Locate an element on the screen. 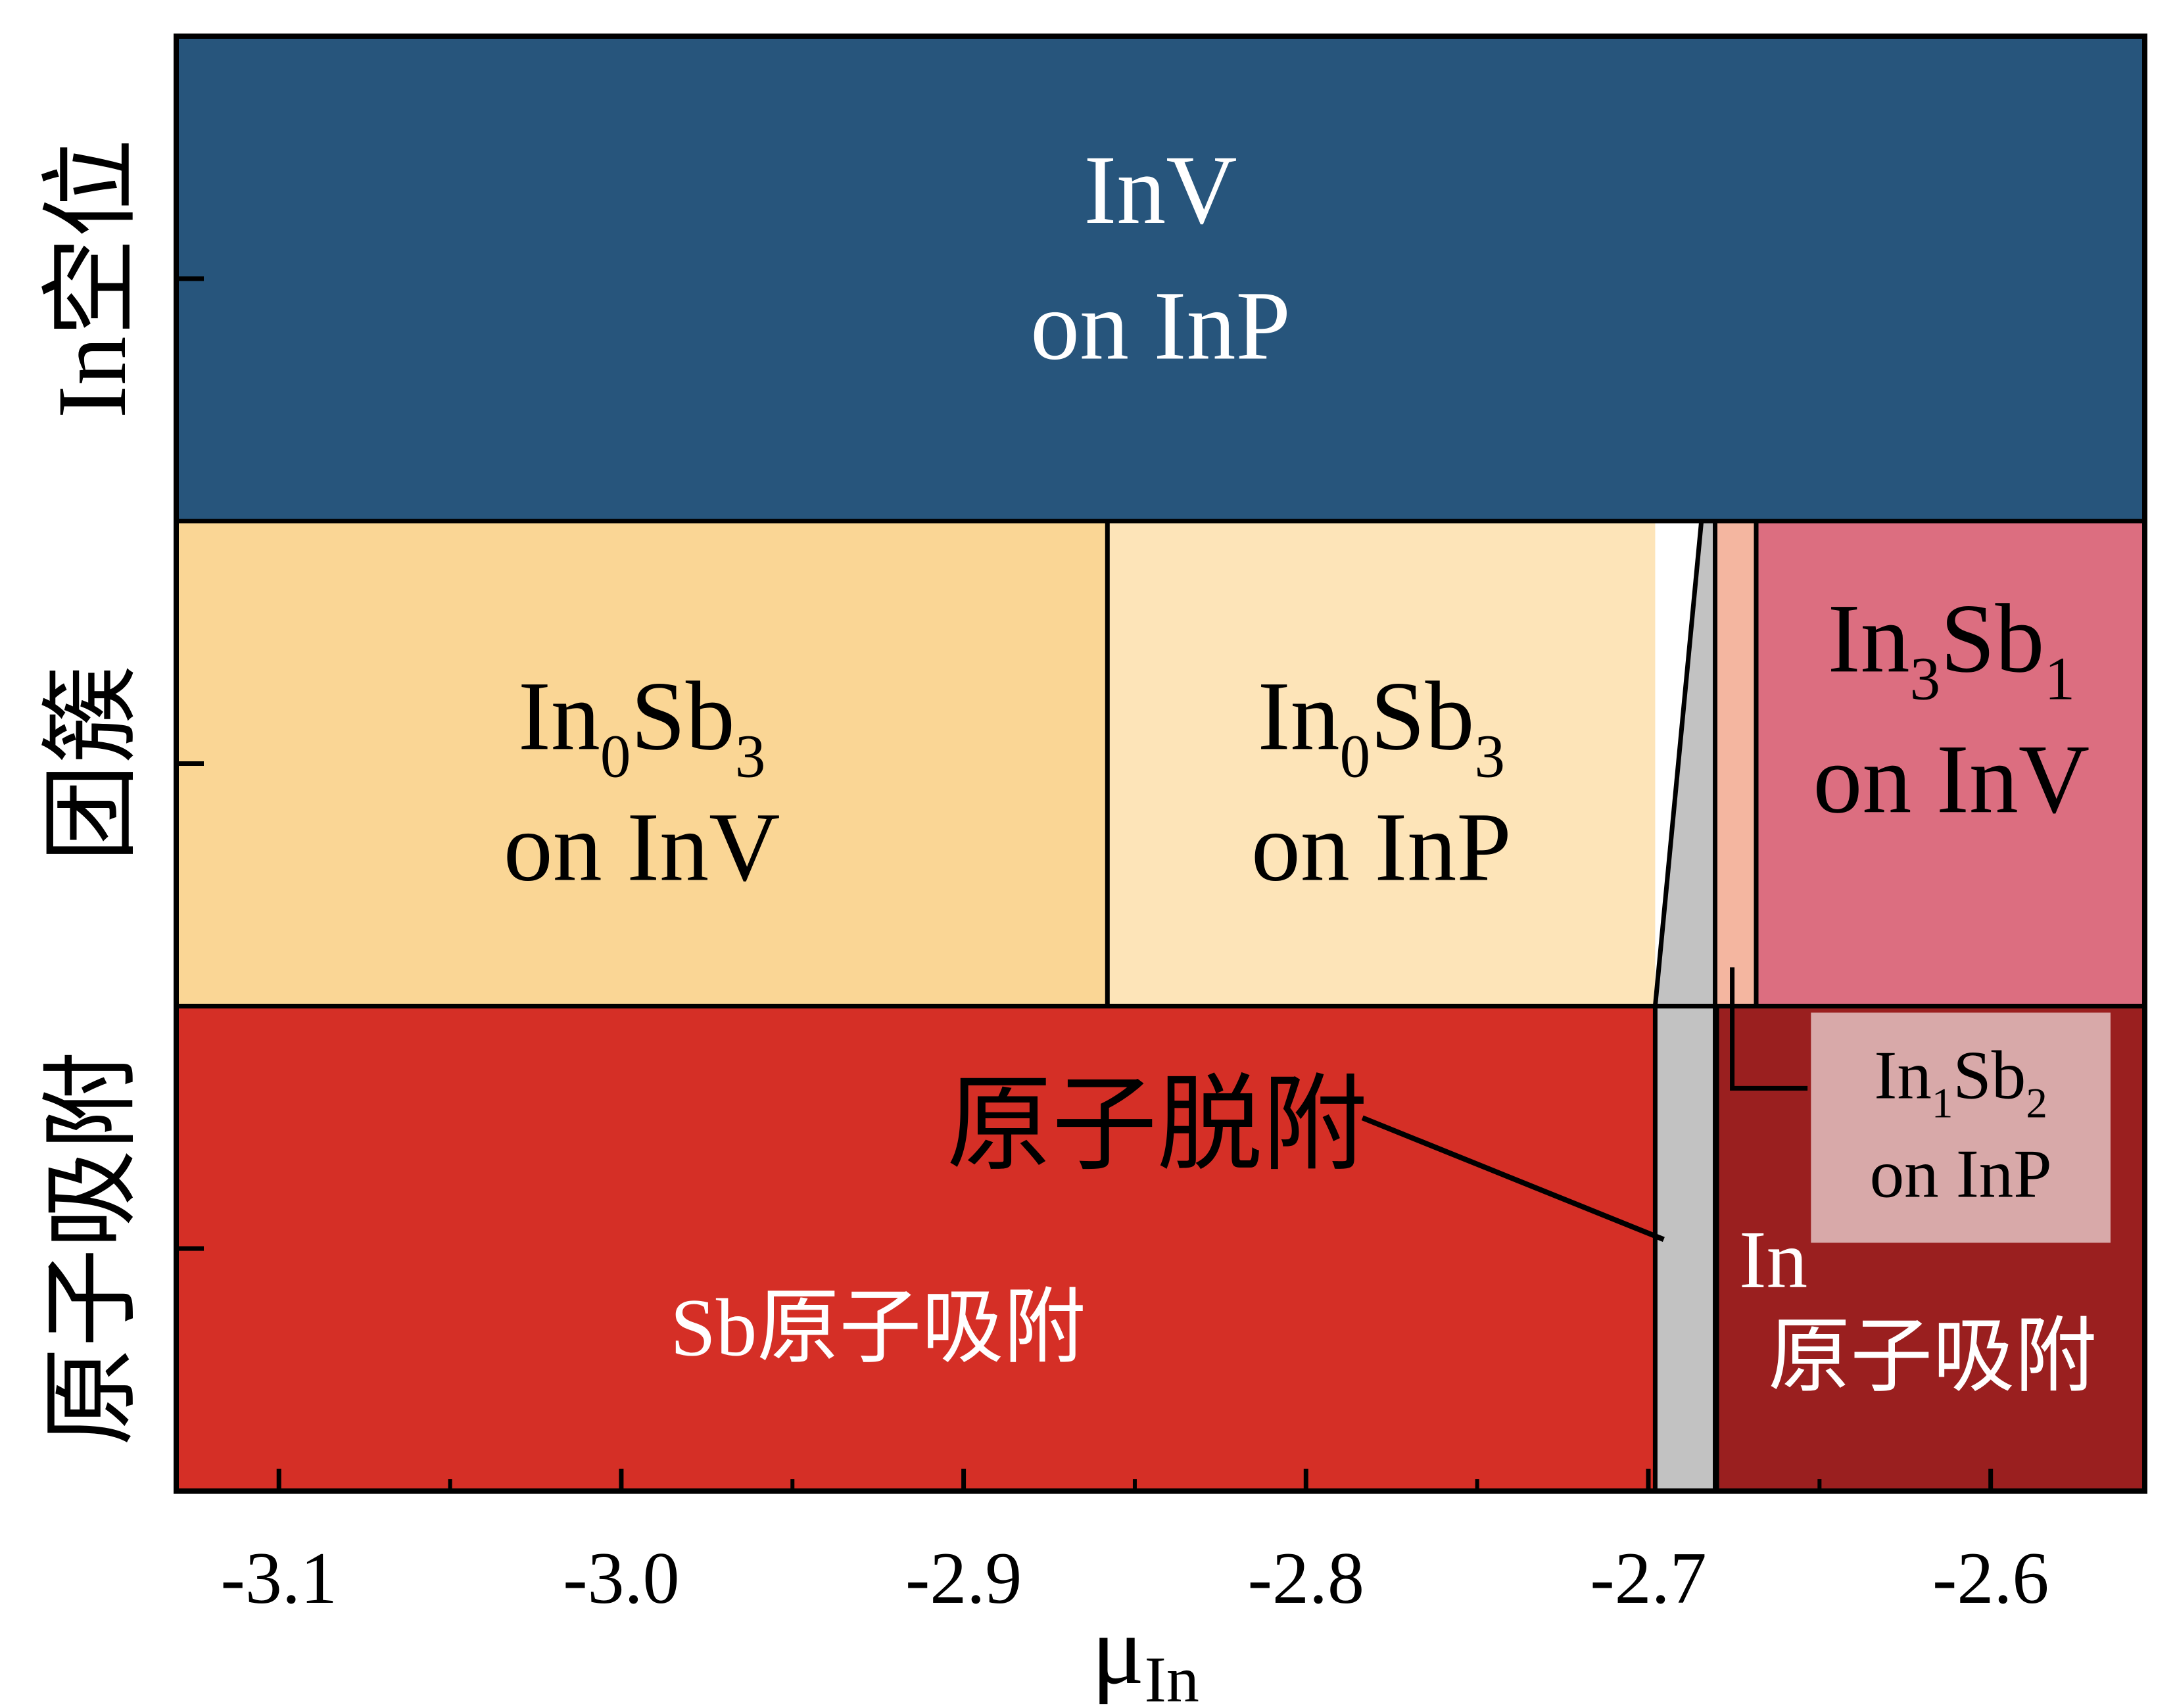 The height and width of the screenshot is (1708, 2175). region-label-part: InV is located at coordinates (1160, 190).